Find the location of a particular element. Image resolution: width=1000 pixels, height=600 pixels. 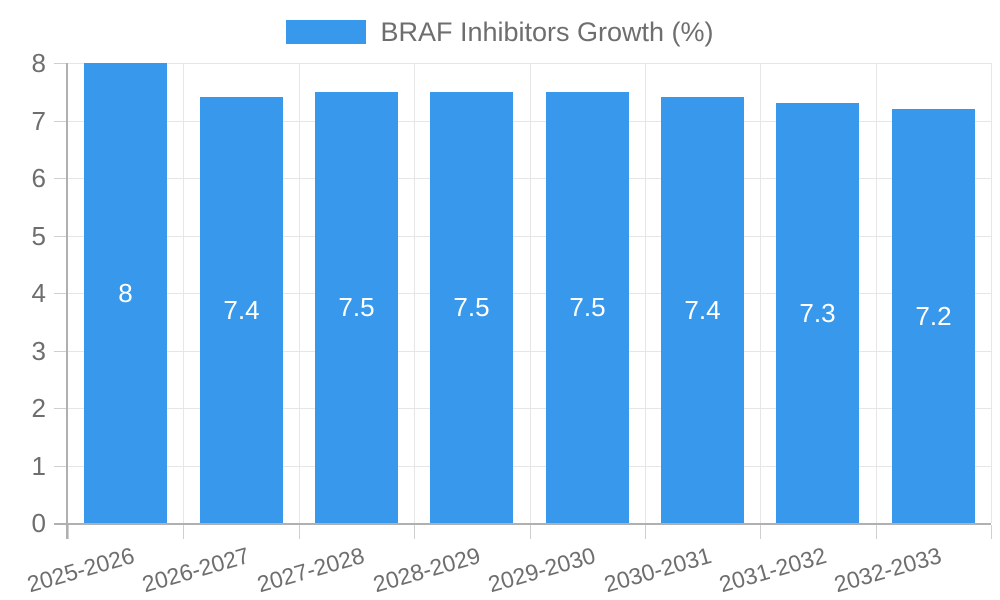

bar: 7.2 is located at coordinates (933, 316).